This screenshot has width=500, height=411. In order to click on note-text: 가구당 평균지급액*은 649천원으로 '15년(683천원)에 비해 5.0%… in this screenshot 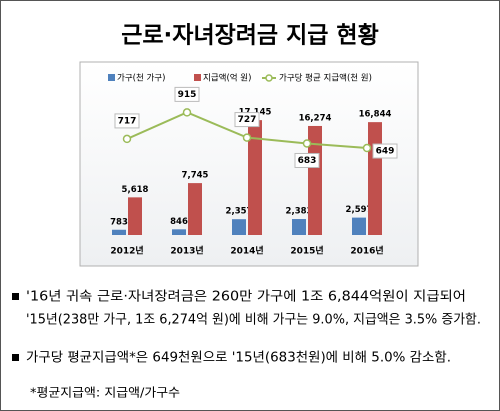, I will do `click(238, 358)`.